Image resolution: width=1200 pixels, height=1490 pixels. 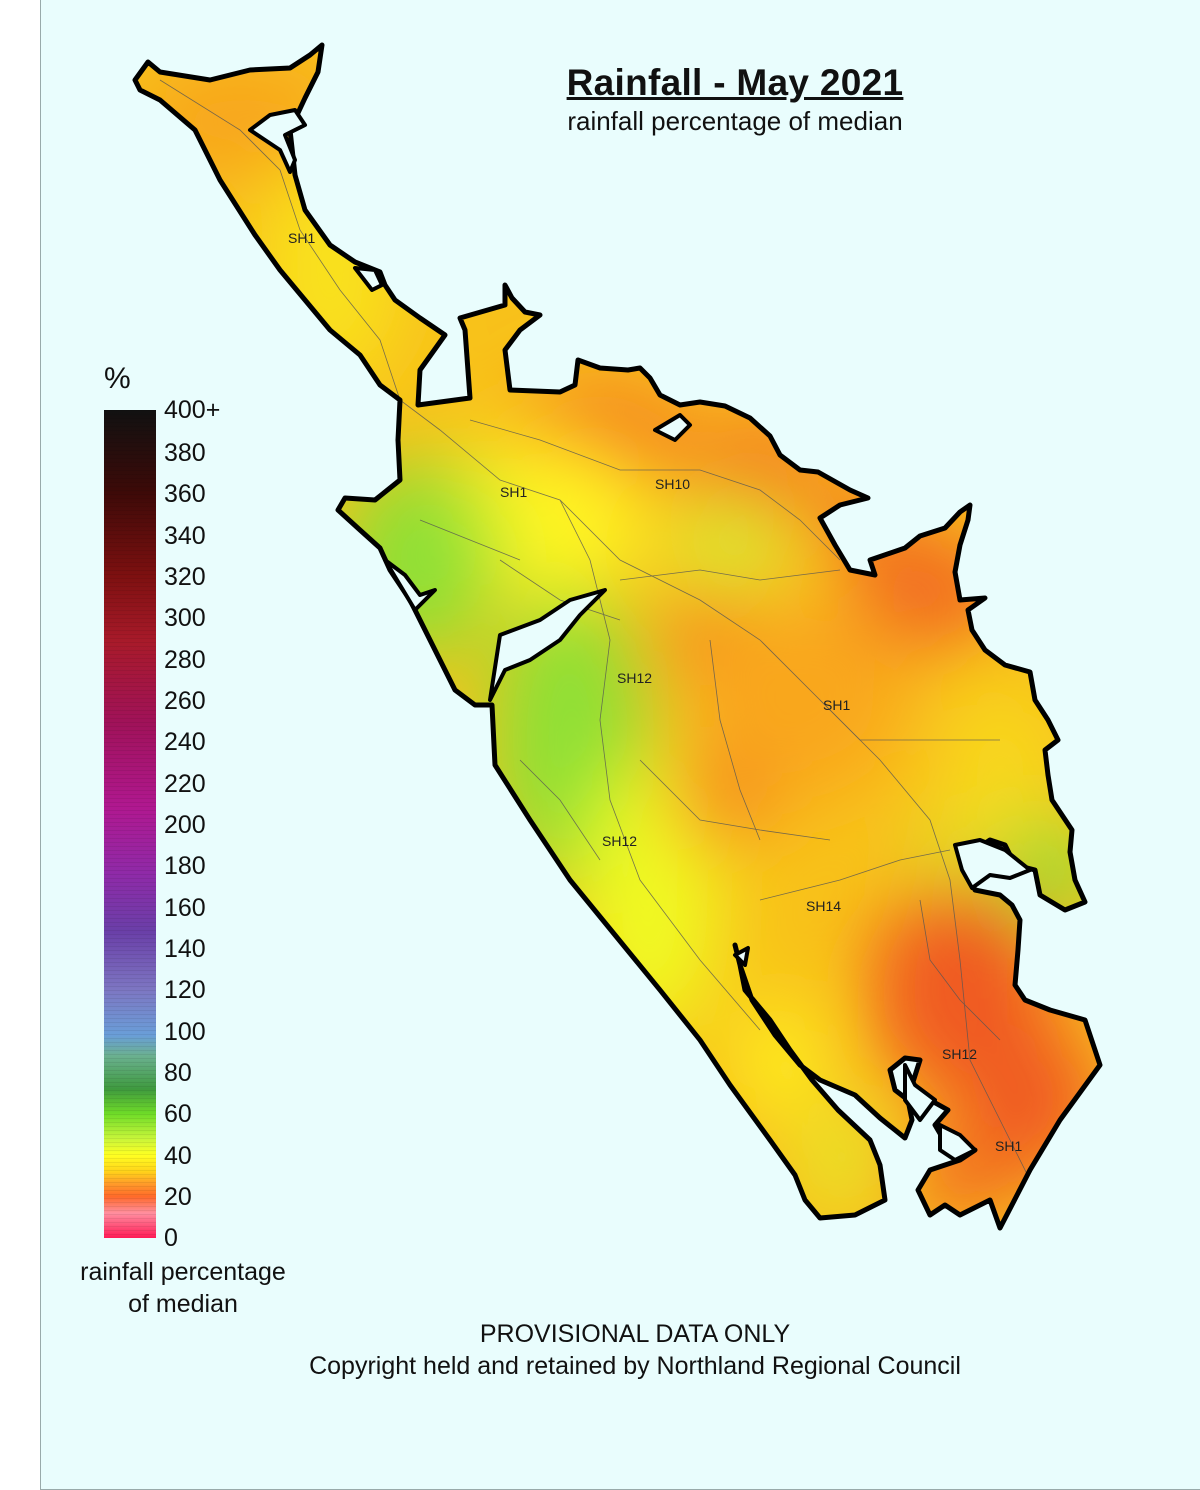 I want to click on provisional-notice: PROVISIONAL DATA ONLY, so click(x=635, y=1334).